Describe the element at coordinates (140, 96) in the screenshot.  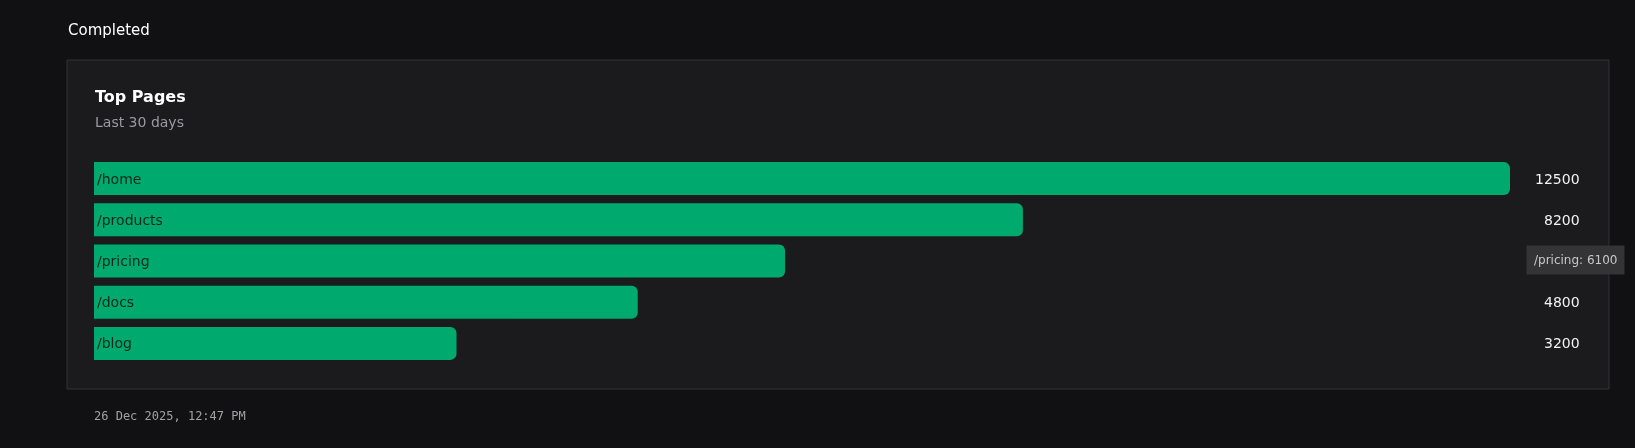
I see `chart-title: Top Pages` at that location.